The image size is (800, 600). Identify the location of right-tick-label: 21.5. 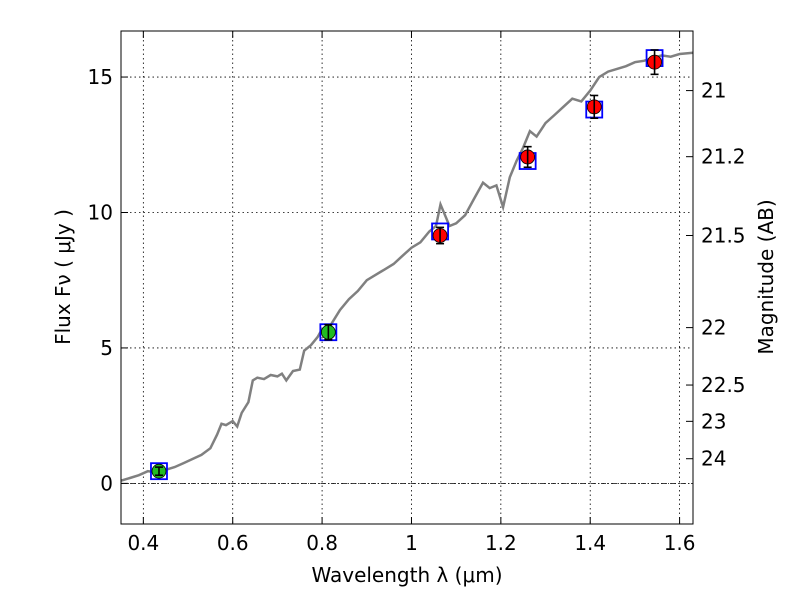
(723, 236).